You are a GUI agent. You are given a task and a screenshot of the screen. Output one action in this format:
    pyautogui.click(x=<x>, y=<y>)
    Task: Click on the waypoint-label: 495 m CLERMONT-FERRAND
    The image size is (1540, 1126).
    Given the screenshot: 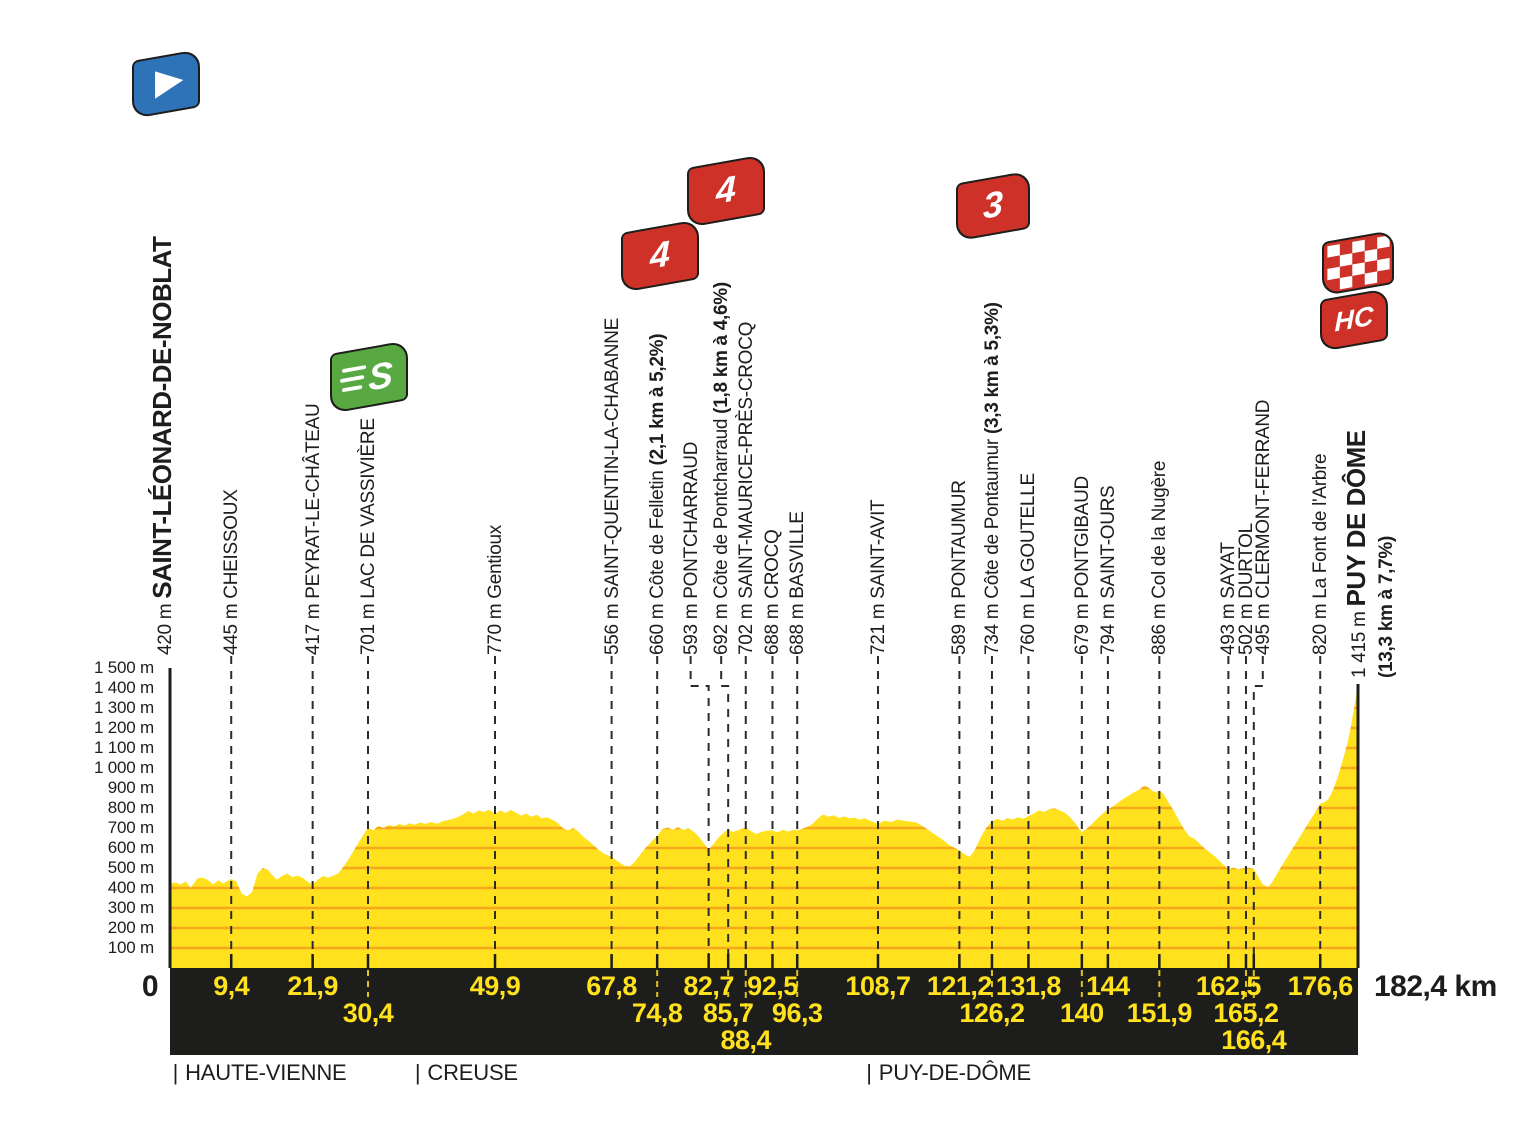 What is the action you would take?
    pyautogui.click(x=1263, y=527)
    